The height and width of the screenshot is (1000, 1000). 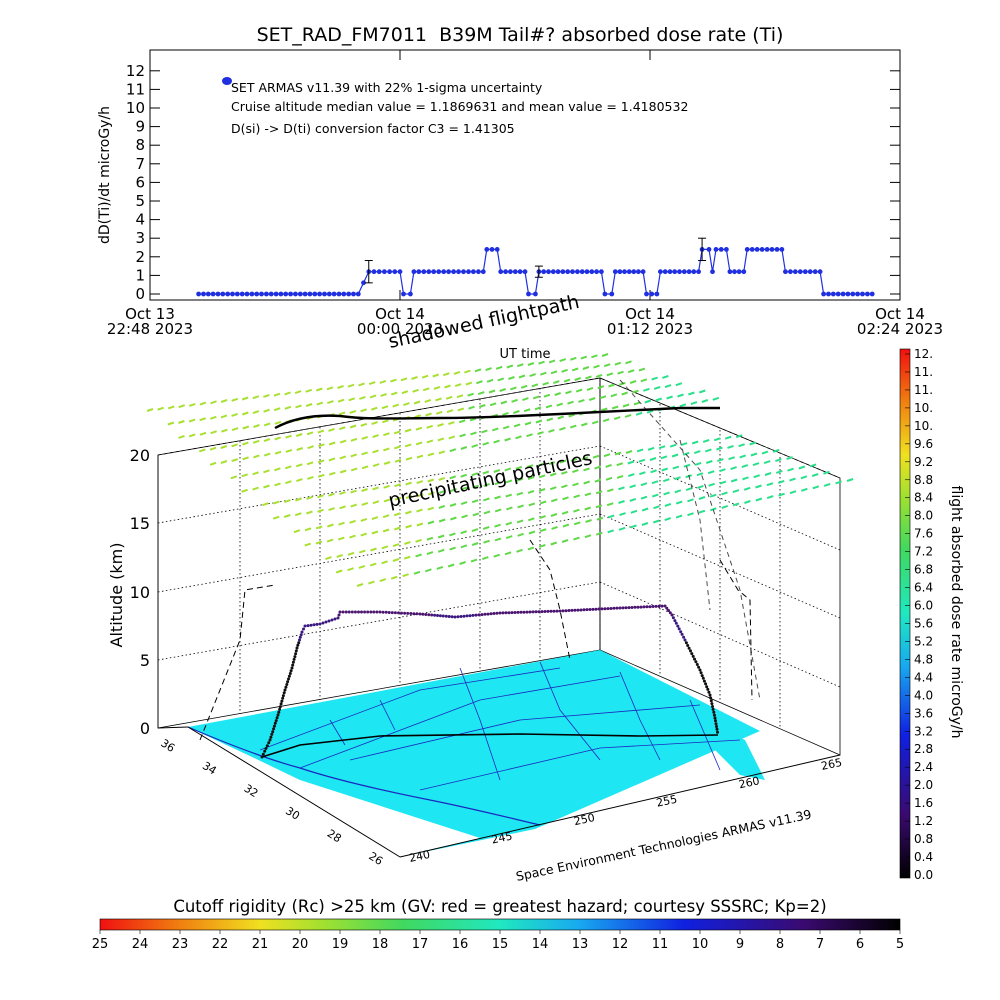 What do you see at coordinates (140, 592) in the screenshot?
I see `altitude-ticks: 0 5 10 15 20` at bounding box center [140, 592].